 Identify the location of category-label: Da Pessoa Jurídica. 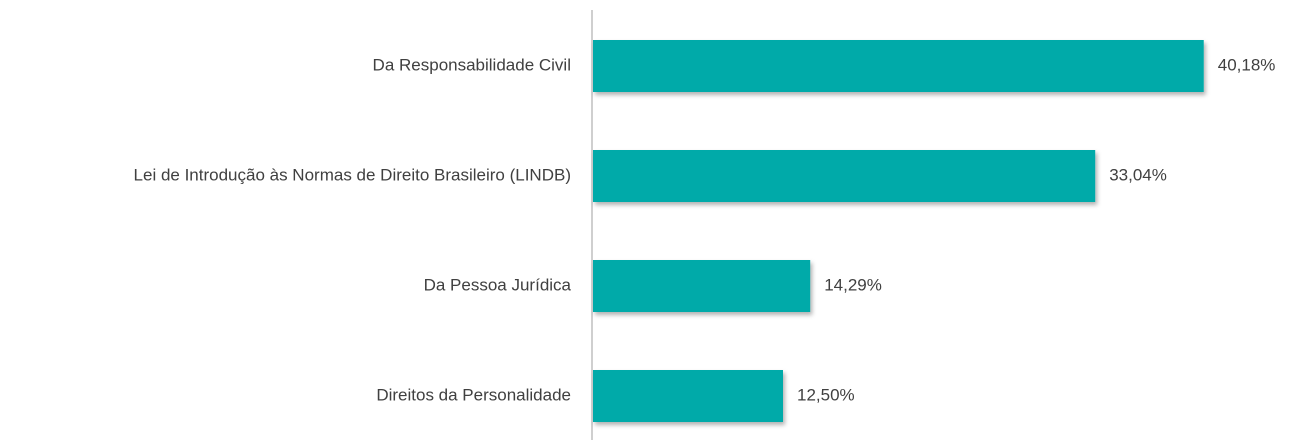
(498, 284).